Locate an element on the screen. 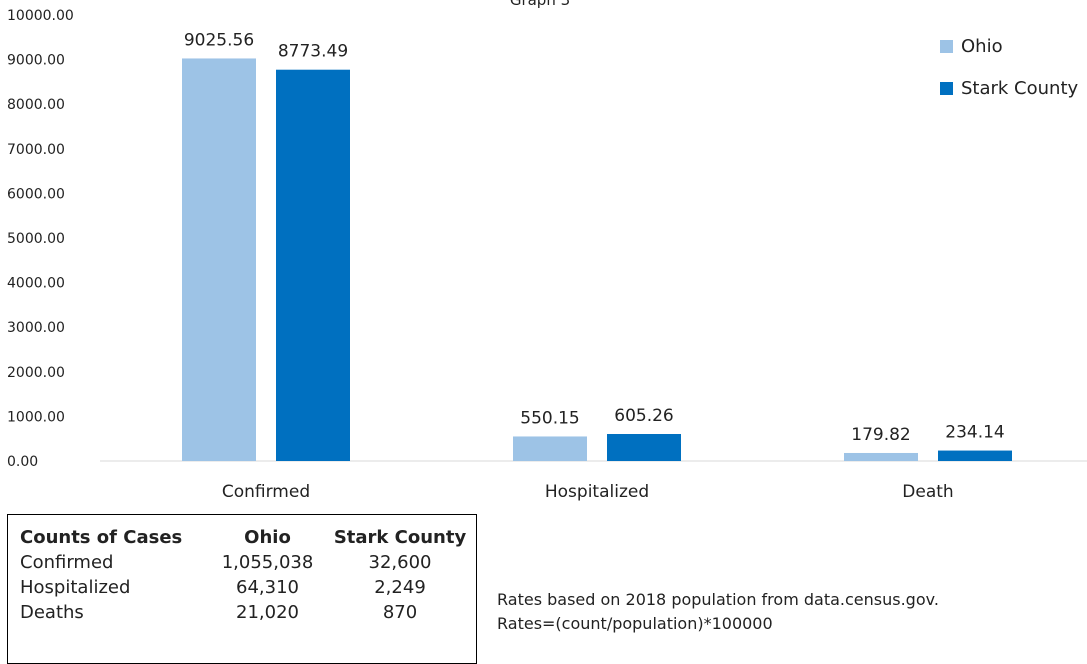 The image size is (1087, 664). stark-count: 2,249 is located at coordinates (400, 587).